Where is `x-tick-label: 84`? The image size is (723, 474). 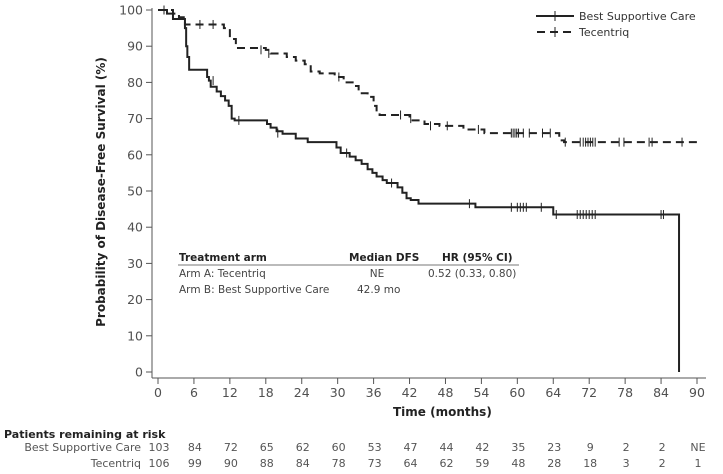
x-tick-label: 84 is located at coordinates (661, 392).